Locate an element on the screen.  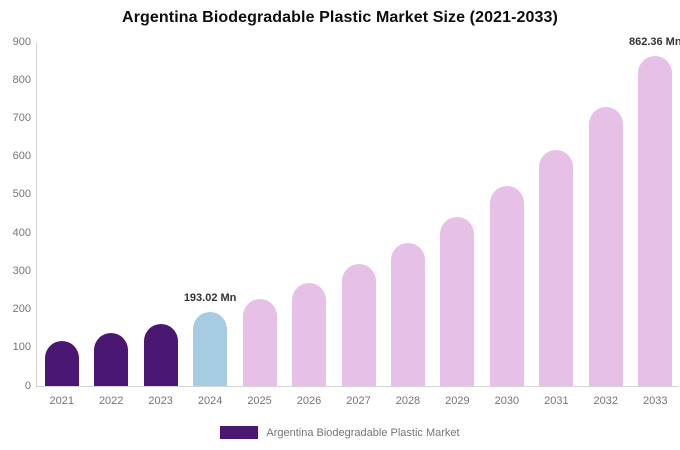
y-tick-label: 800 is located at coordinates (21, 79).